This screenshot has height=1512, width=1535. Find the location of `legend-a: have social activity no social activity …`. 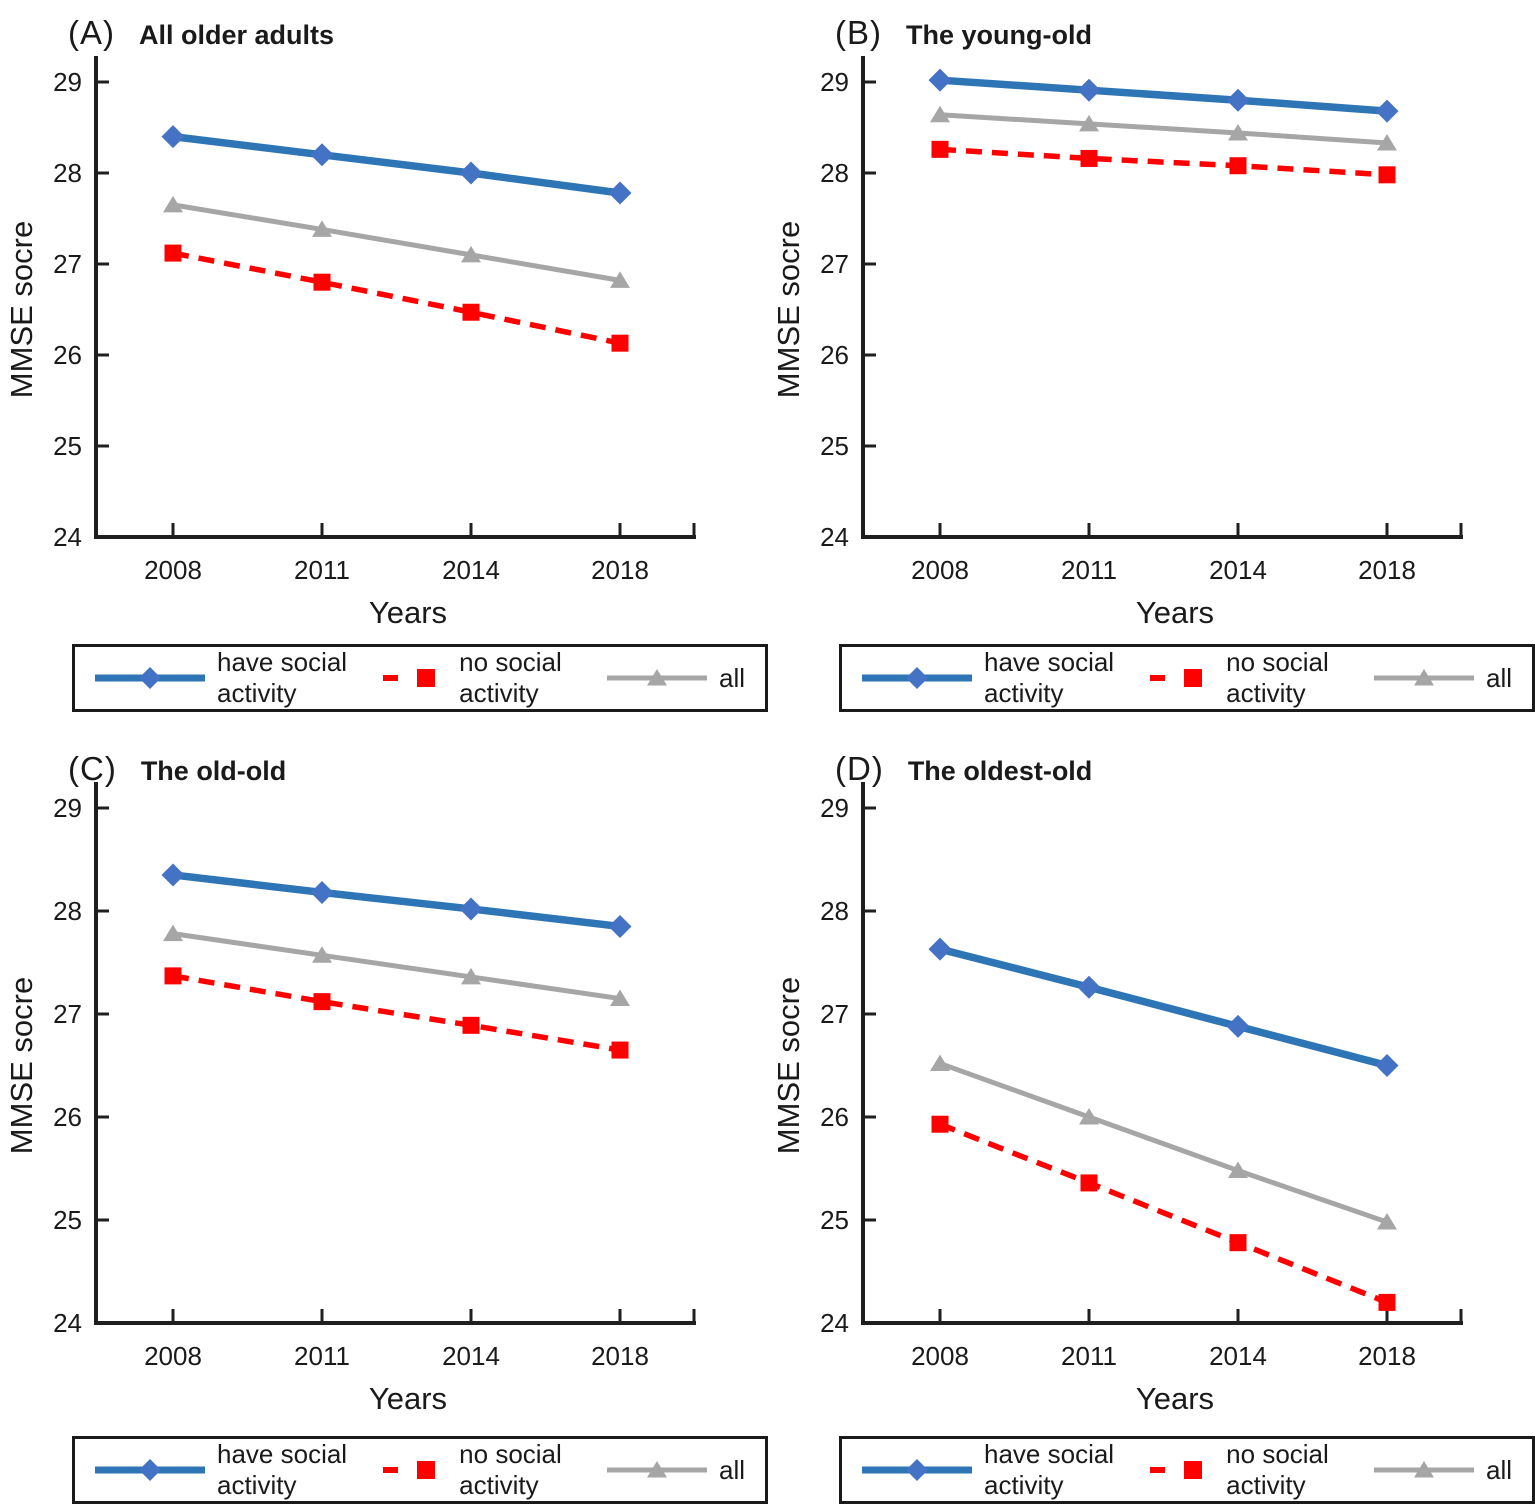

legend-a: have social activity no social activity … is located at coordinates (420, 678).